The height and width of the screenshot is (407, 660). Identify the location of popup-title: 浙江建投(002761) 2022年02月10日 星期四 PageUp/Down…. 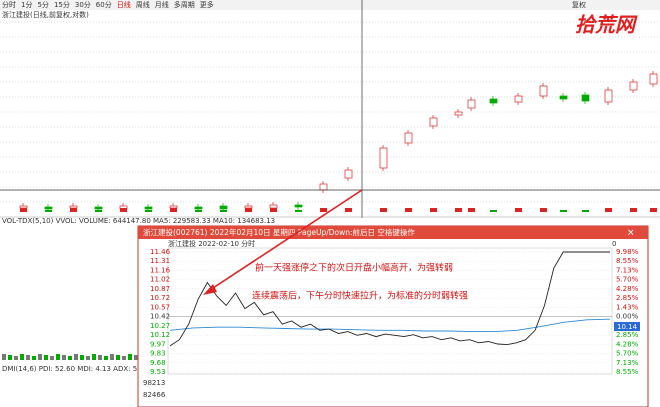
(279, 232).